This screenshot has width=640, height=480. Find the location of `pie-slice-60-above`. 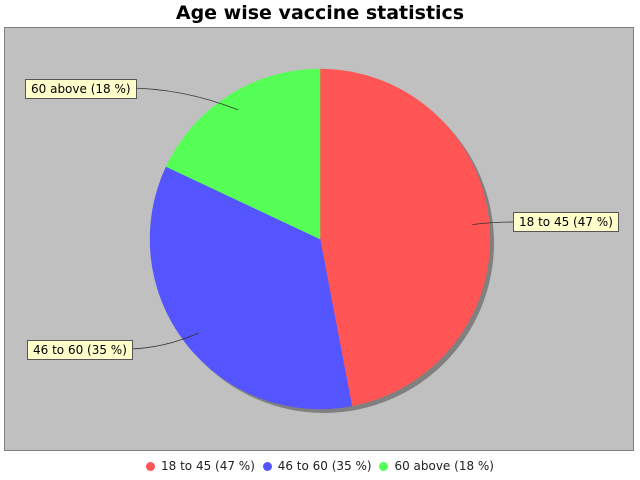

pie-slice-60-above is located at coordinates (243, 154).